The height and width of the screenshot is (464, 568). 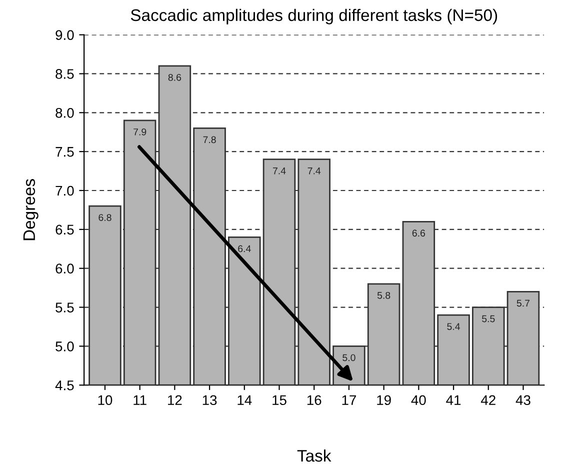 I want to click on y-tick-label: 9.0, so click(x=65, y=35).